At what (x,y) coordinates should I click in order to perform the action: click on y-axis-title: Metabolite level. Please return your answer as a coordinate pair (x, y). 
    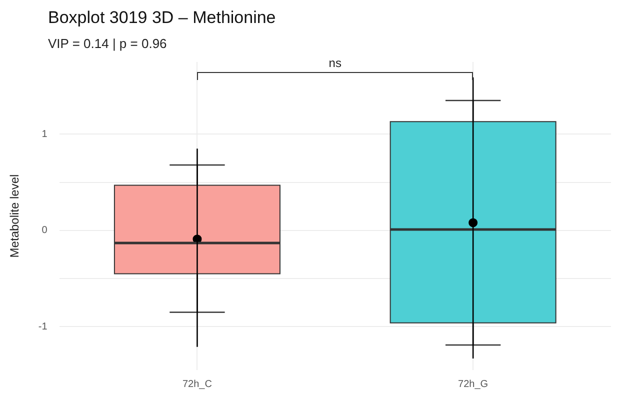
    Looking at the image, I should click on (15, 216).